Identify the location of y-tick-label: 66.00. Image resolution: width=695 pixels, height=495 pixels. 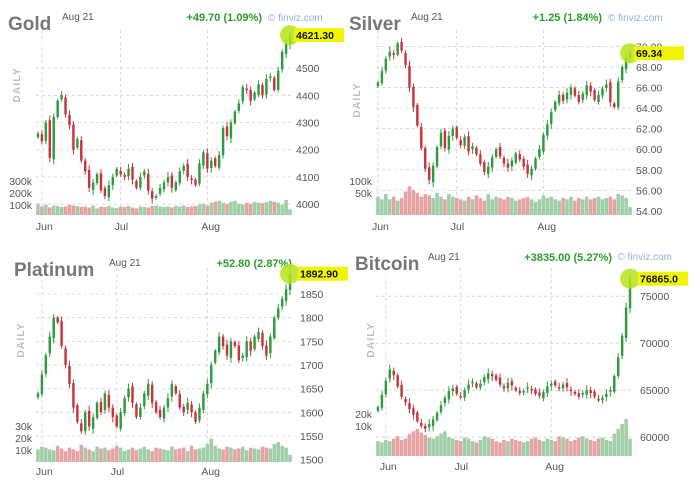
(649, 89).